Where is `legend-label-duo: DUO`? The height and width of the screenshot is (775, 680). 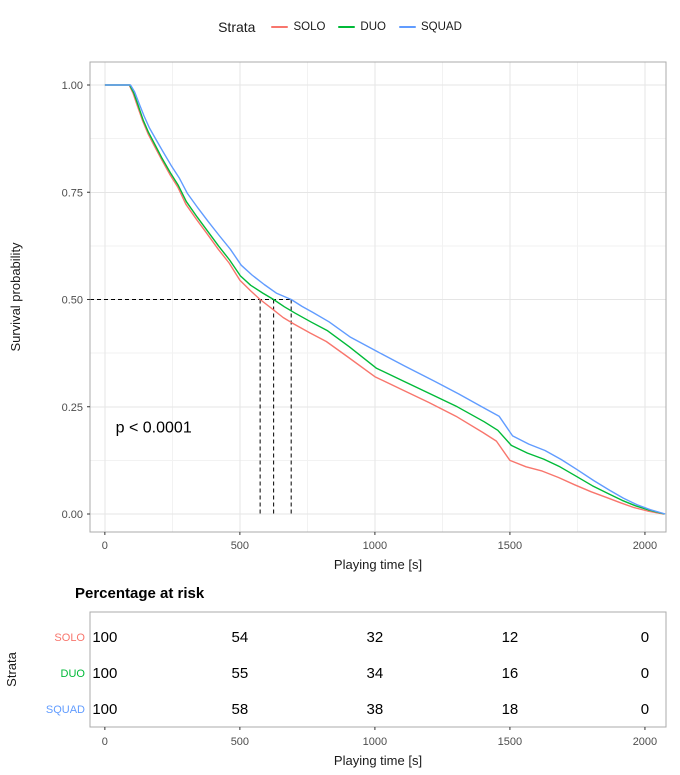
legend-label-duo: DUO is located at coordinates (373, 26).